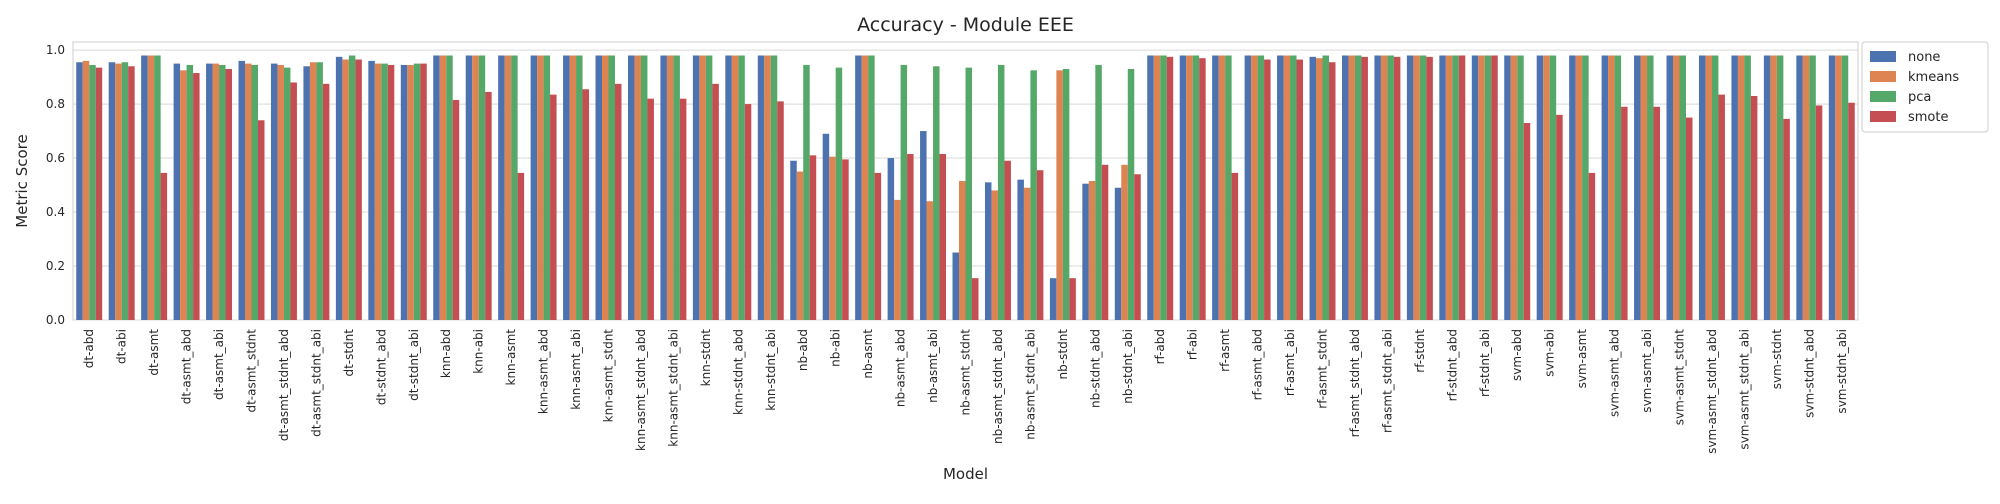  What do you see at coordinates (771, 370) in the screenshot?
I see `x-tick-label: knn-stdnt_abi` at bounding box center [771, 370].